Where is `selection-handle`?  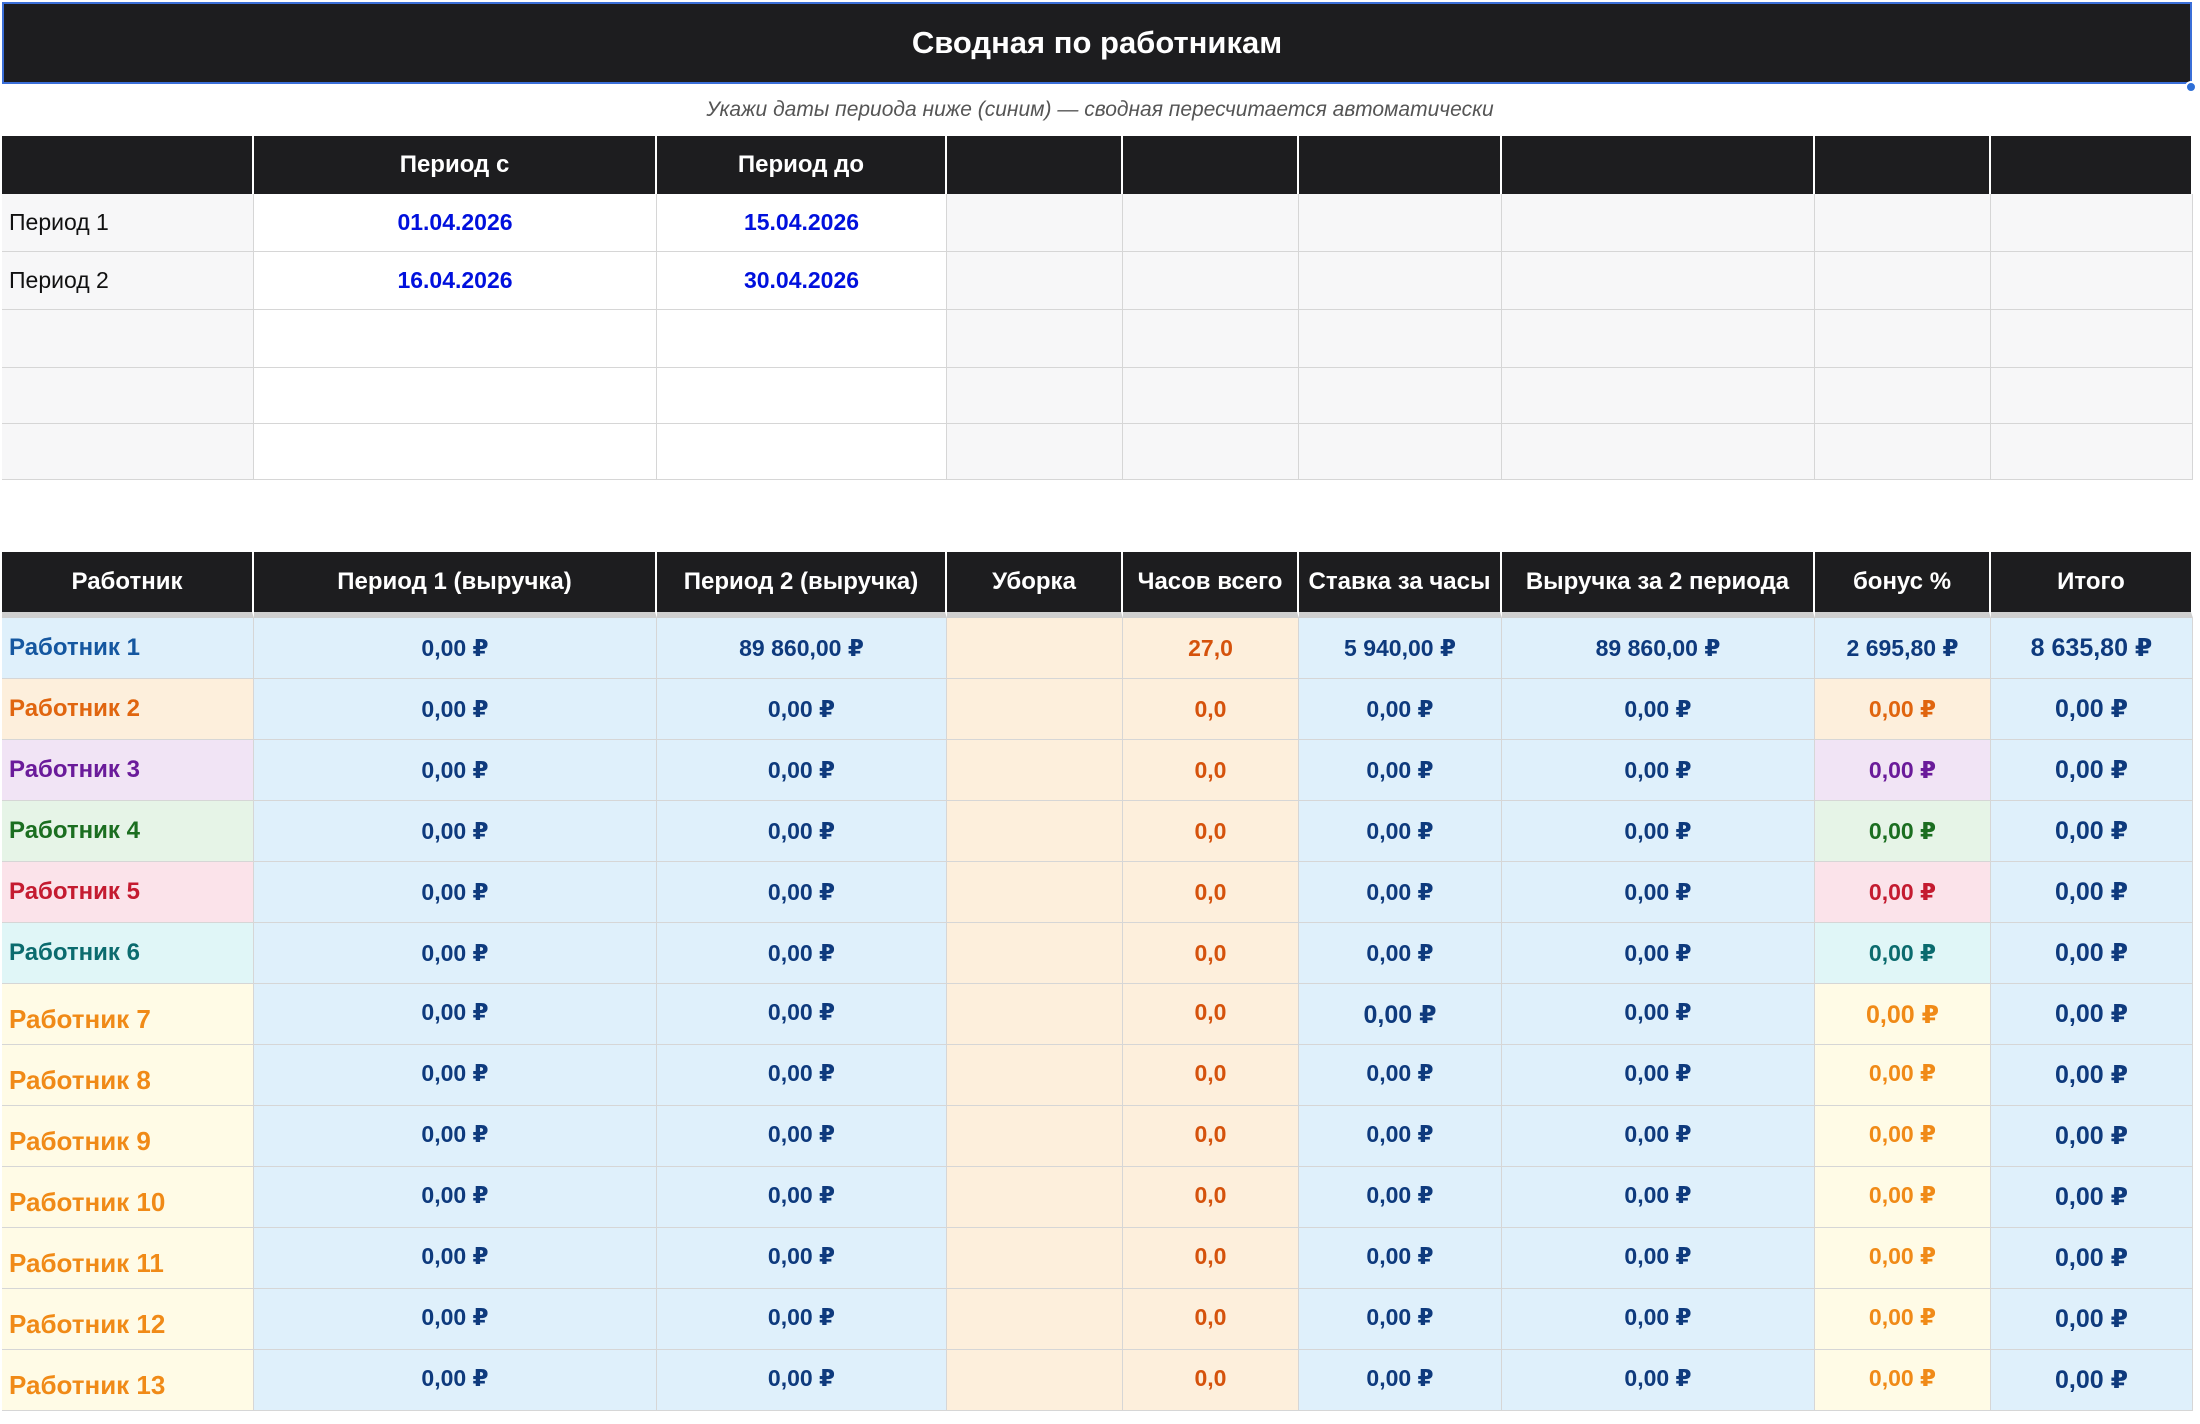 selection-handle is located at coordinates (2191, 87).